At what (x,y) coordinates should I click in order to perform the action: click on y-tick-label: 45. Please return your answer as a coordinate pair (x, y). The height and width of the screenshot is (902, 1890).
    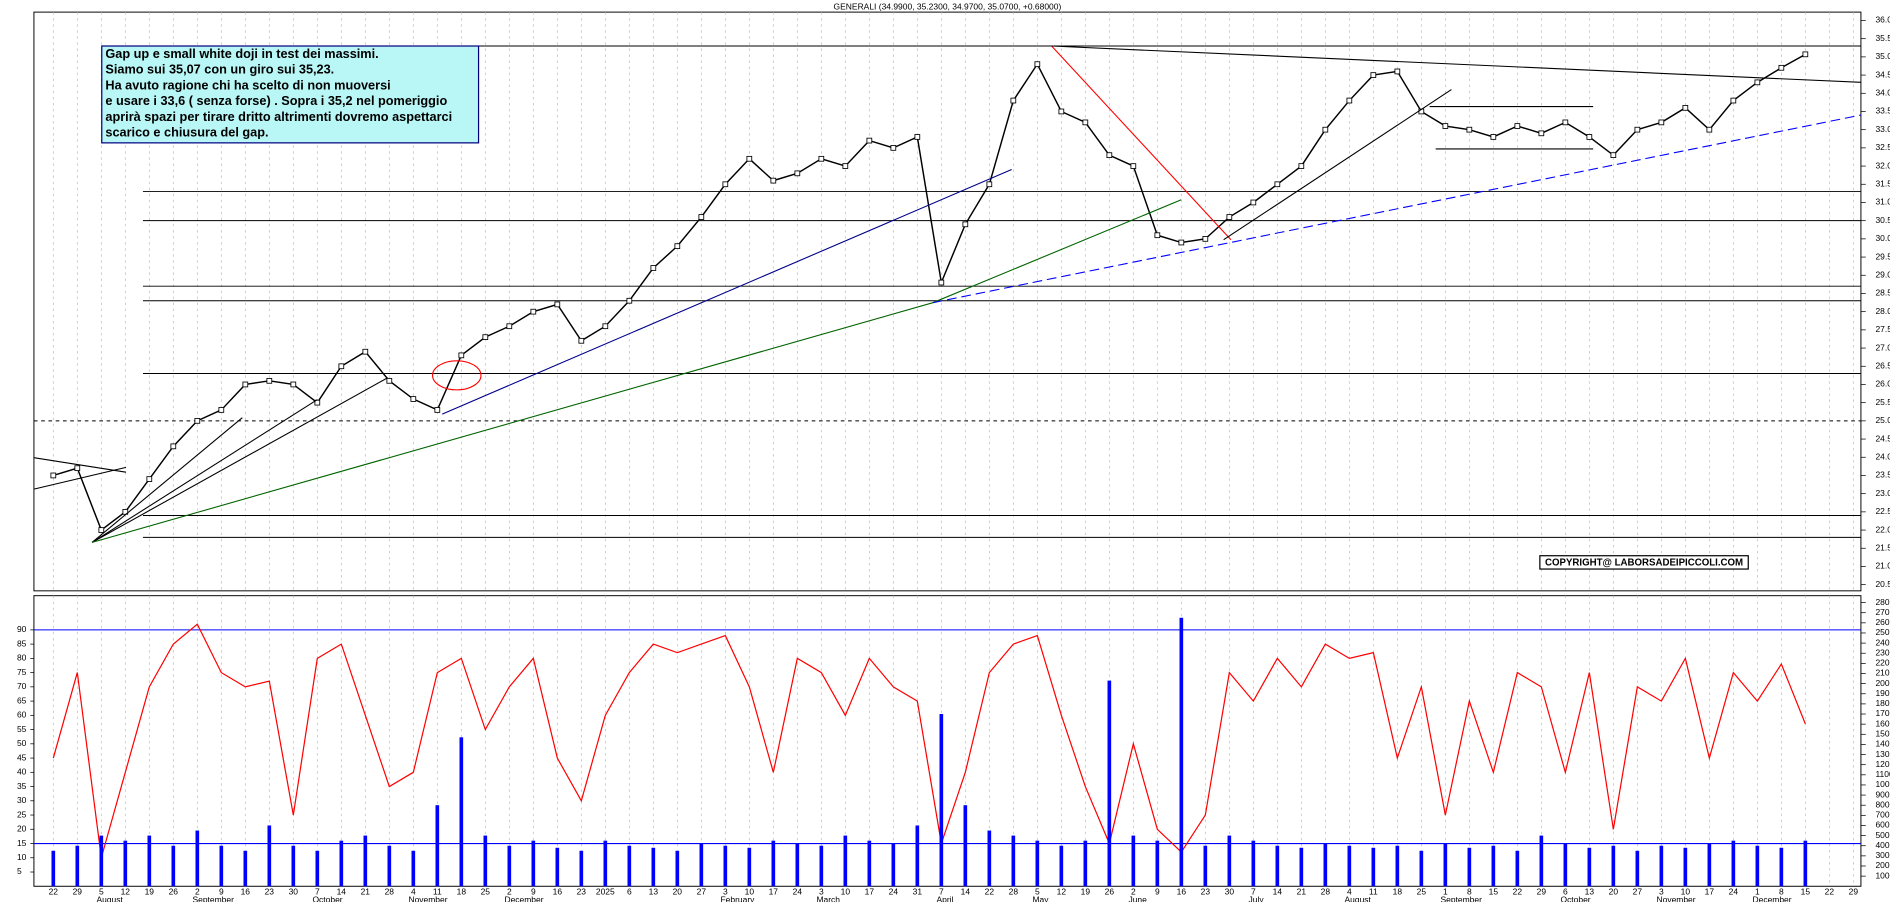
    Looking at the image, I should click on (22, 757).